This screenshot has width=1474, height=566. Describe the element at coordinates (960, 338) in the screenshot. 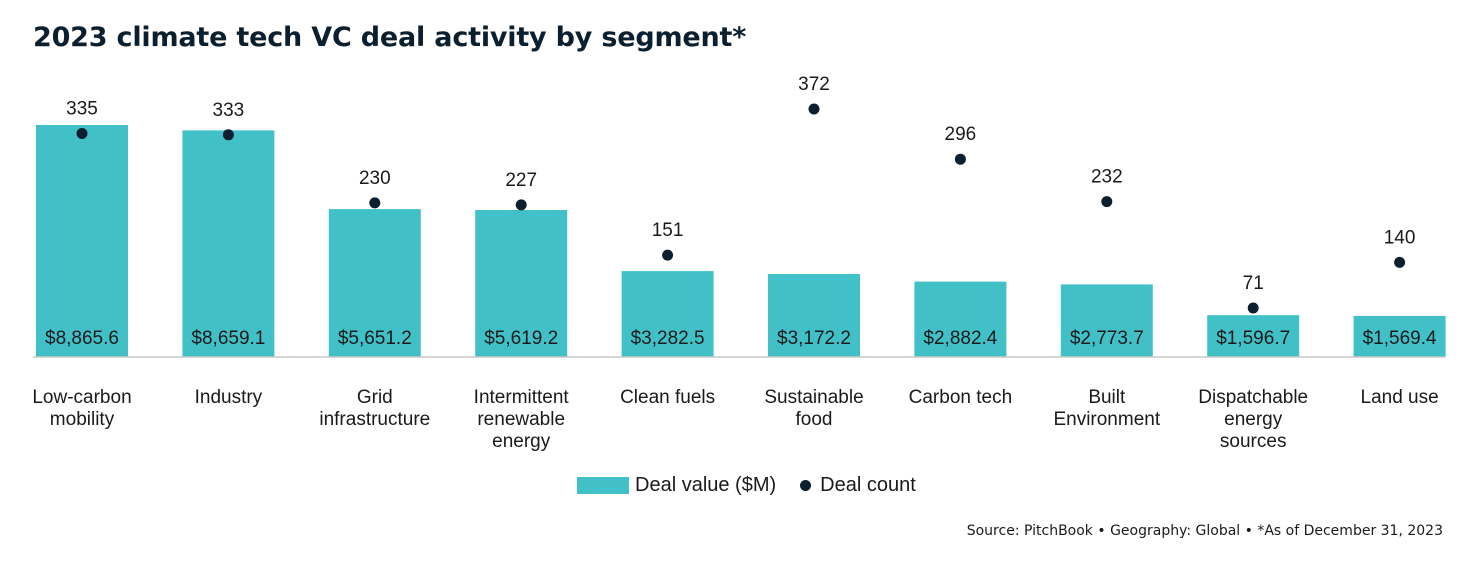

I see `bar-value-label: $2,882.4` at that location.